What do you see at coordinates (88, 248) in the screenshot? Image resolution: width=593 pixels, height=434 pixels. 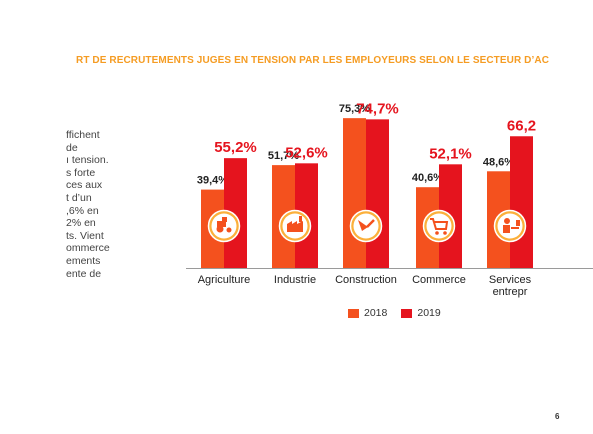 I see `side-text-line: ommerce` at bounding box center [88, 248].